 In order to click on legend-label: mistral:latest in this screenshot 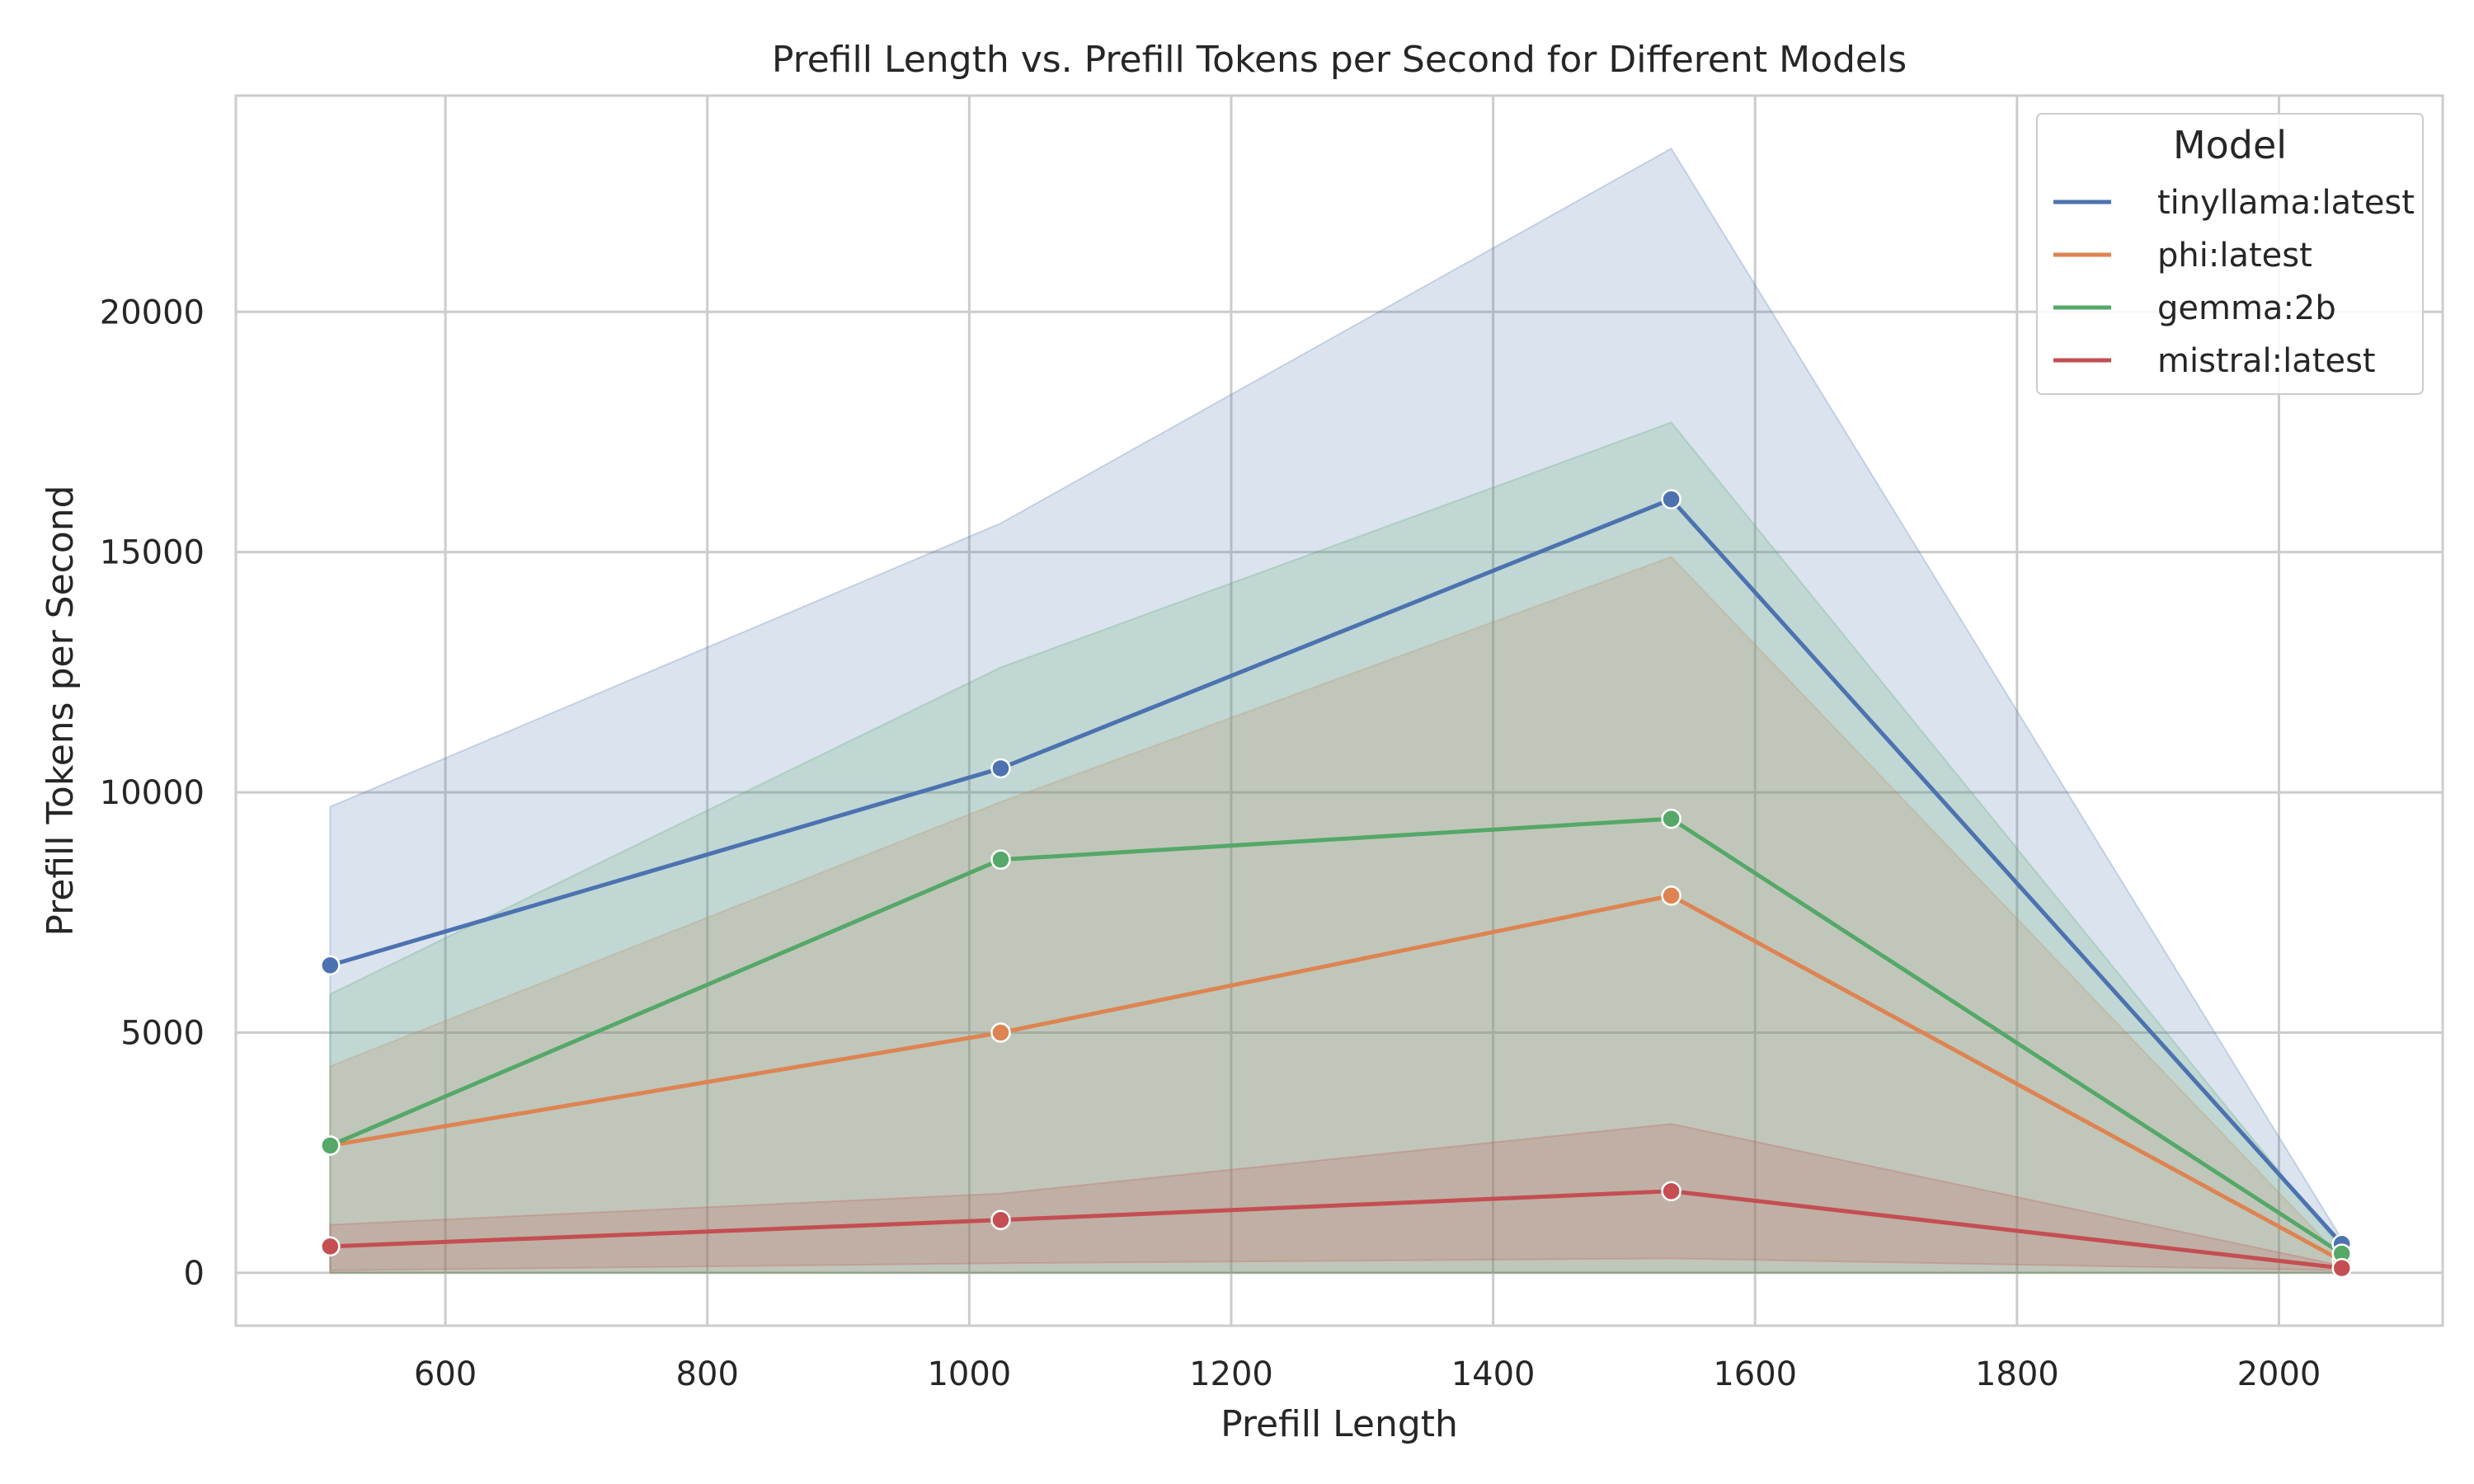, I will do `click(2266, 361)`.